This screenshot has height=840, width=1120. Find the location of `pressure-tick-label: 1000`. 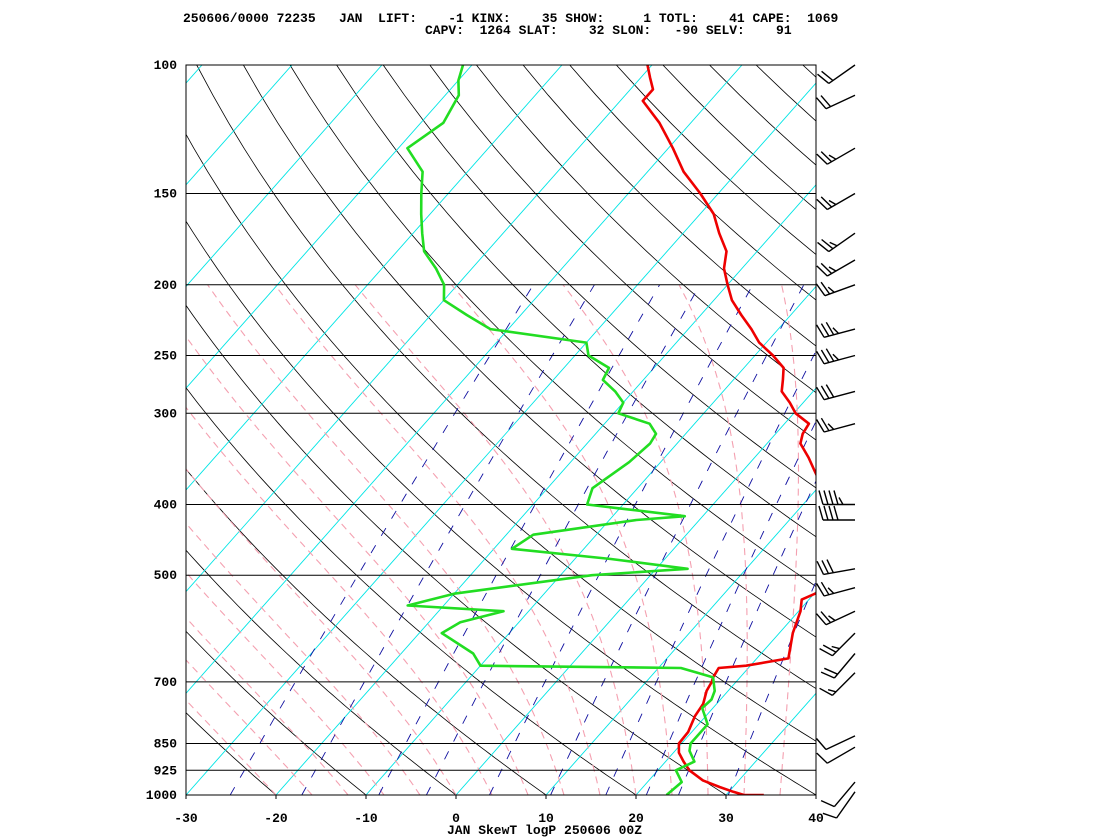

pressure-tick-label: 1000 is located at coordinates (161, 795).